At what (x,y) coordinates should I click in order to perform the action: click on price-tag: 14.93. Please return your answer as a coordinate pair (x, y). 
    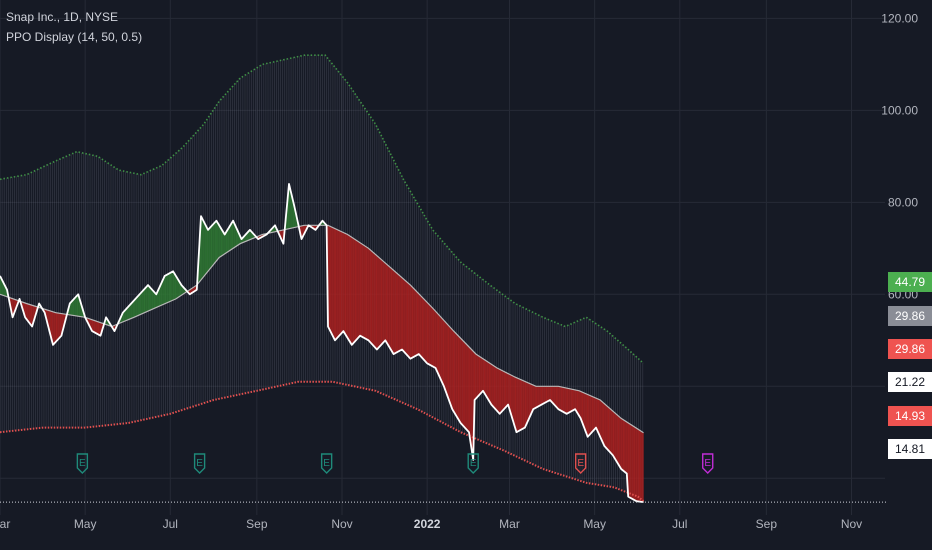
    Looking at the image, I should click on (910, 416).